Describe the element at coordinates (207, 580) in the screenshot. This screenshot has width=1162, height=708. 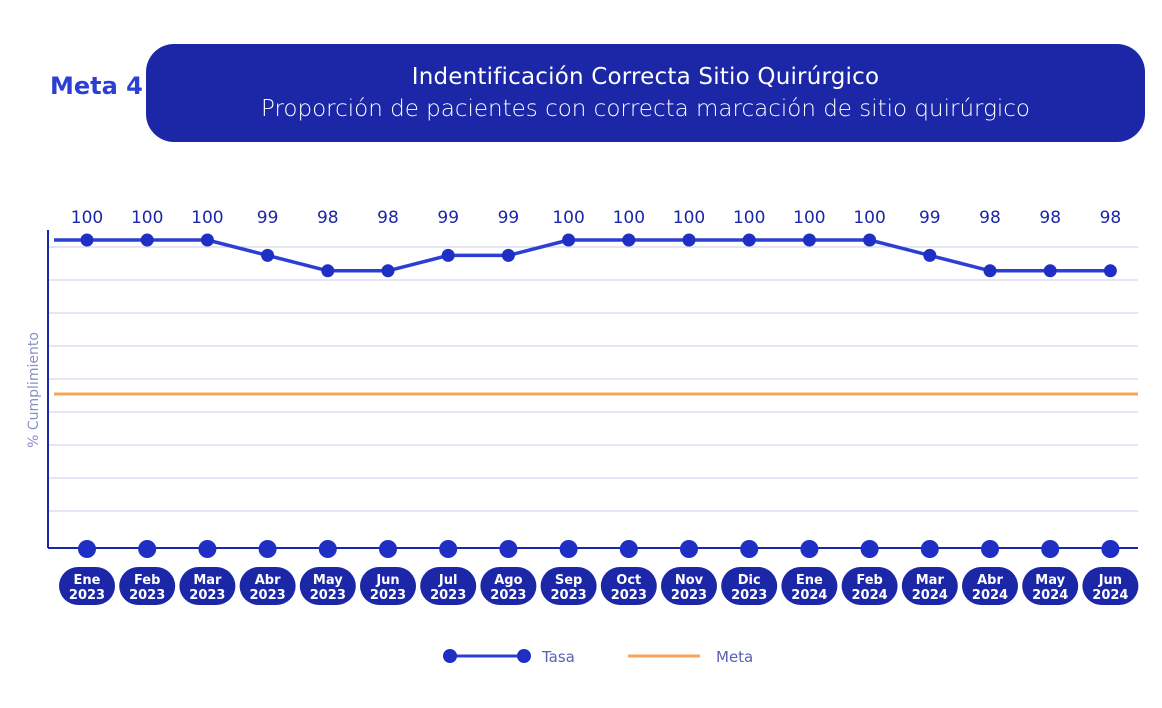
I see `x-tick-month: Mar` at that location.